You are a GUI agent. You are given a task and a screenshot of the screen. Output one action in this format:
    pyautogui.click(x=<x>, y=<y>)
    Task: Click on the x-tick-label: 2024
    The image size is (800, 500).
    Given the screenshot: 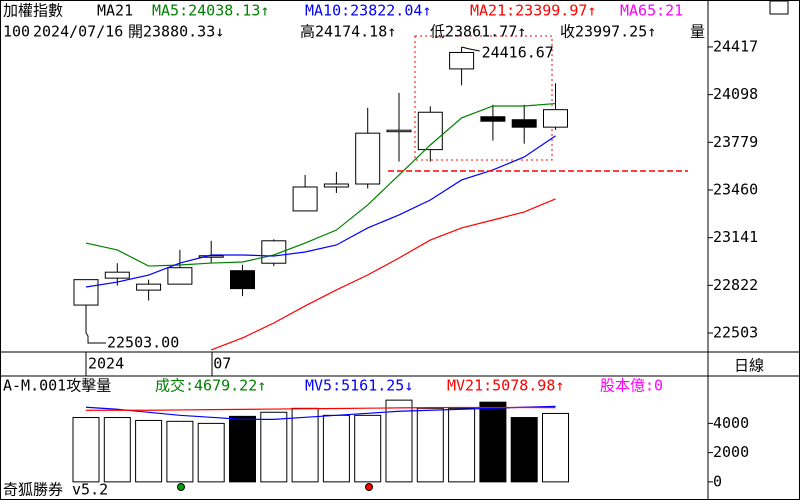 What is the action you would take?
    pyautogui.click(x=106, y=364)
    